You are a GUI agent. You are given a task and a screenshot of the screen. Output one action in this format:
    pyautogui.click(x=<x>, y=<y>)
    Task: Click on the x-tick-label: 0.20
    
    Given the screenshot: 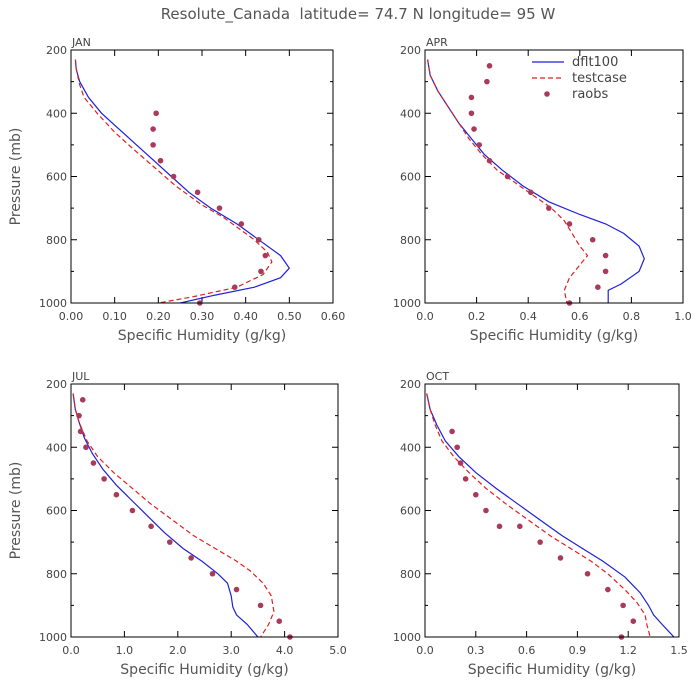 What is the action you would take?
    pyautogui.click(x=158, y=316)
    